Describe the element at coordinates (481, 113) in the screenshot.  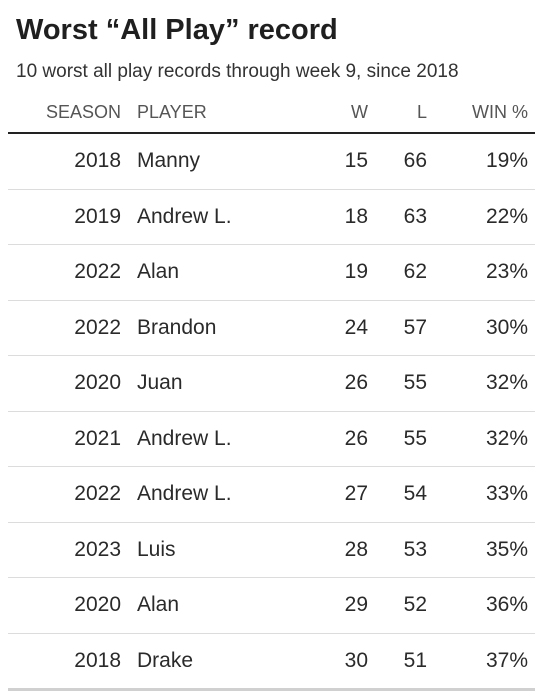
I see `header-win-pct: WIN %` at that location.